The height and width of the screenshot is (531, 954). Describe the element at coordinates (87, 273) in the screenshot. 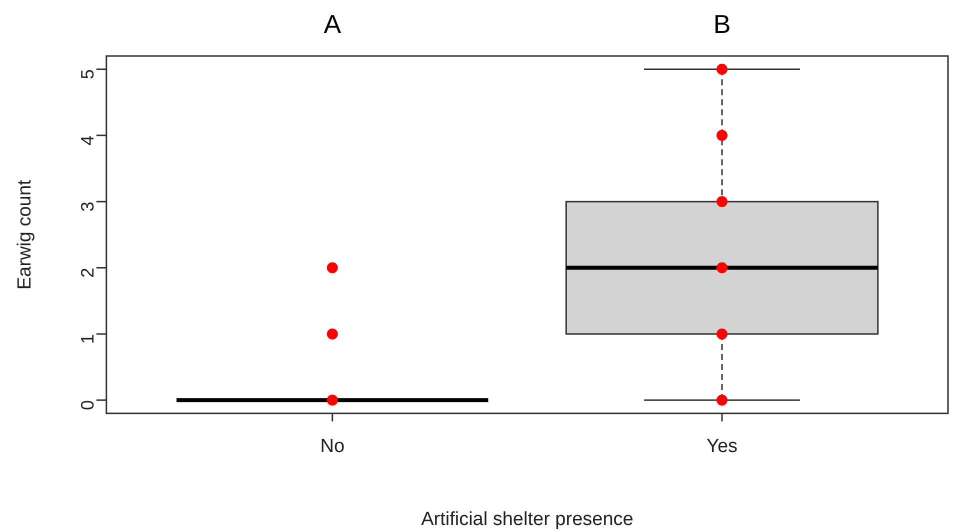

I see `y-tick-label: 2` at that location.